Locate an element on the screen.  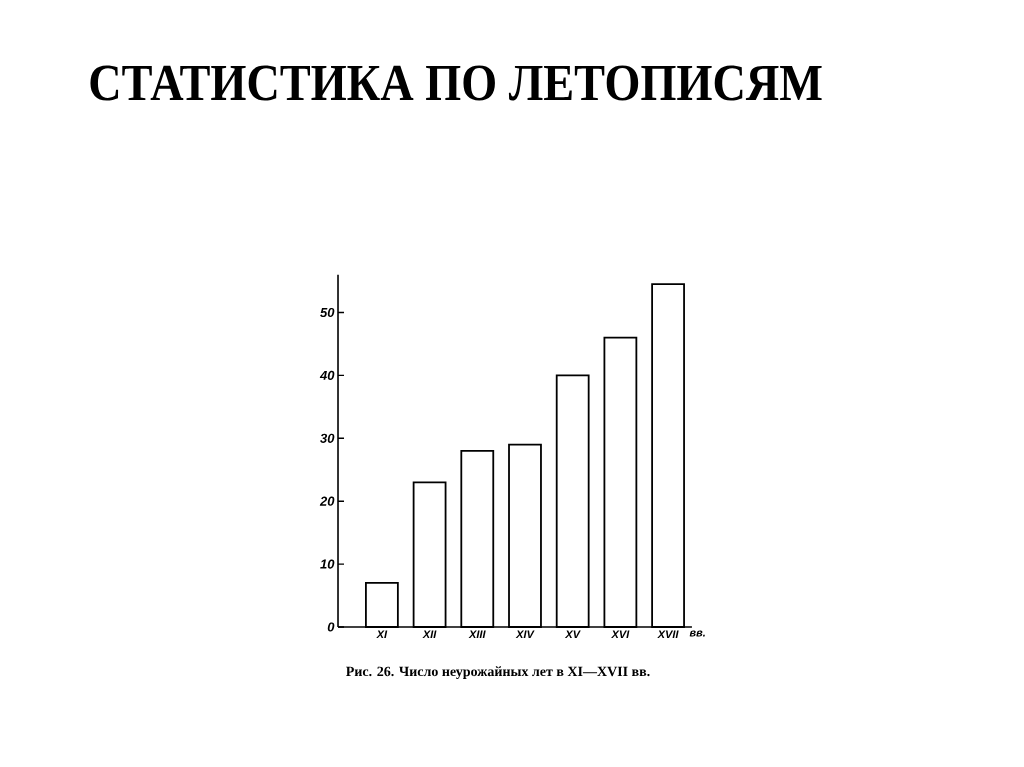
x-tick-label: XIII is located at coordinates (477, 634).